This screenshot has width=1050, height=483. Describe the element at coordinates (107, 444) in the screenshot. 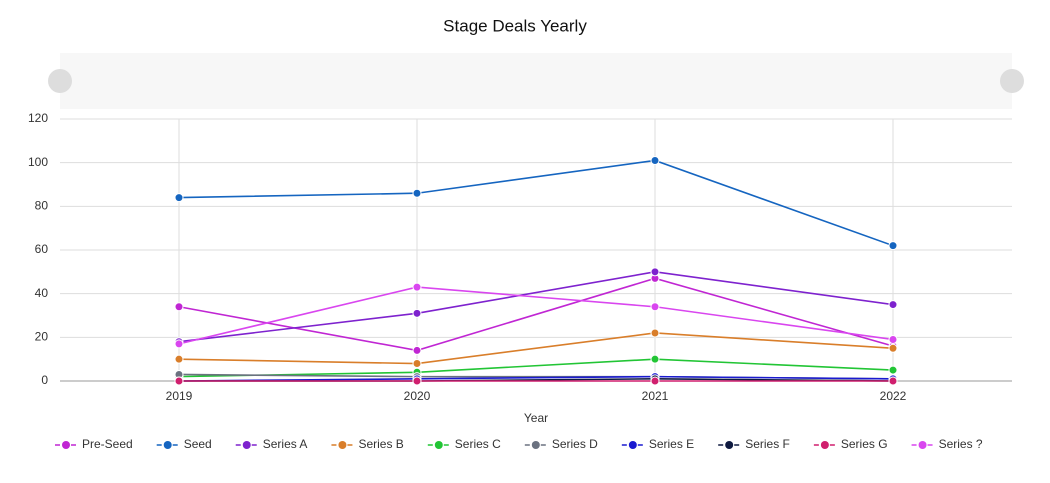

I see `legend-label: Pre-Seed` at that location.